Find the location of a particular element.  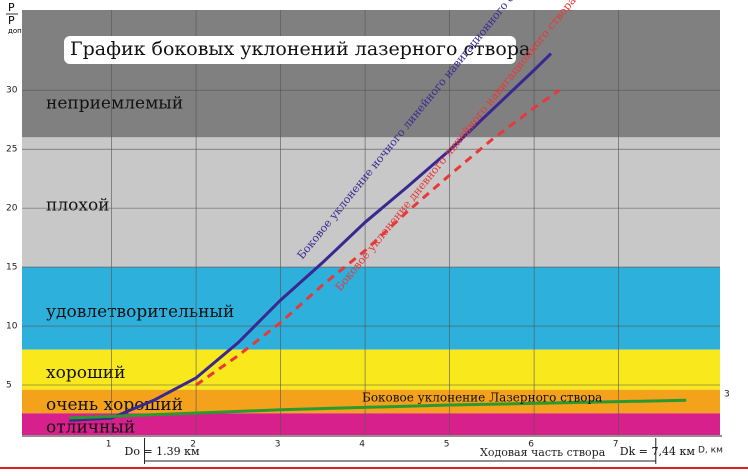

y-tick-label: 20 is located at coordinates (12, 209).